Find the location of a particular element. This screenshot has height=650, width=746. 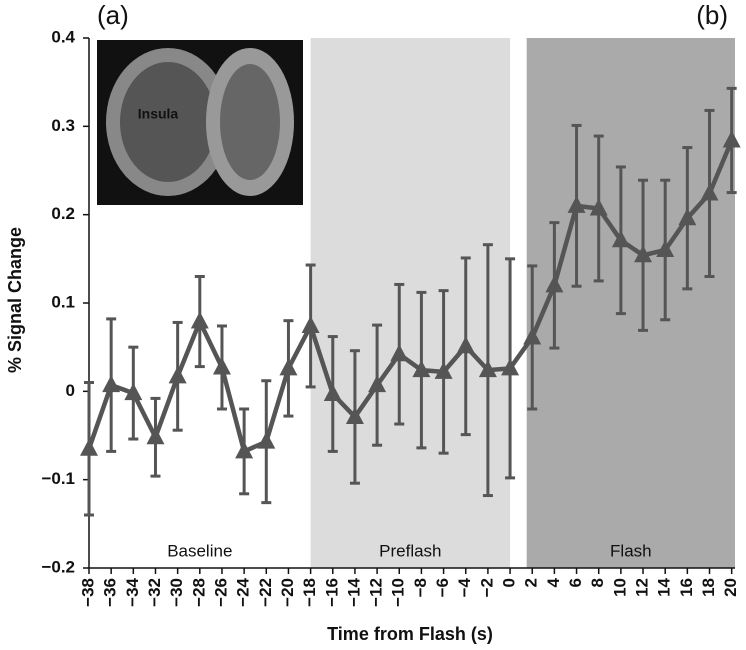

y-tick-label: −0.1 is located at coordinates (58, 478).